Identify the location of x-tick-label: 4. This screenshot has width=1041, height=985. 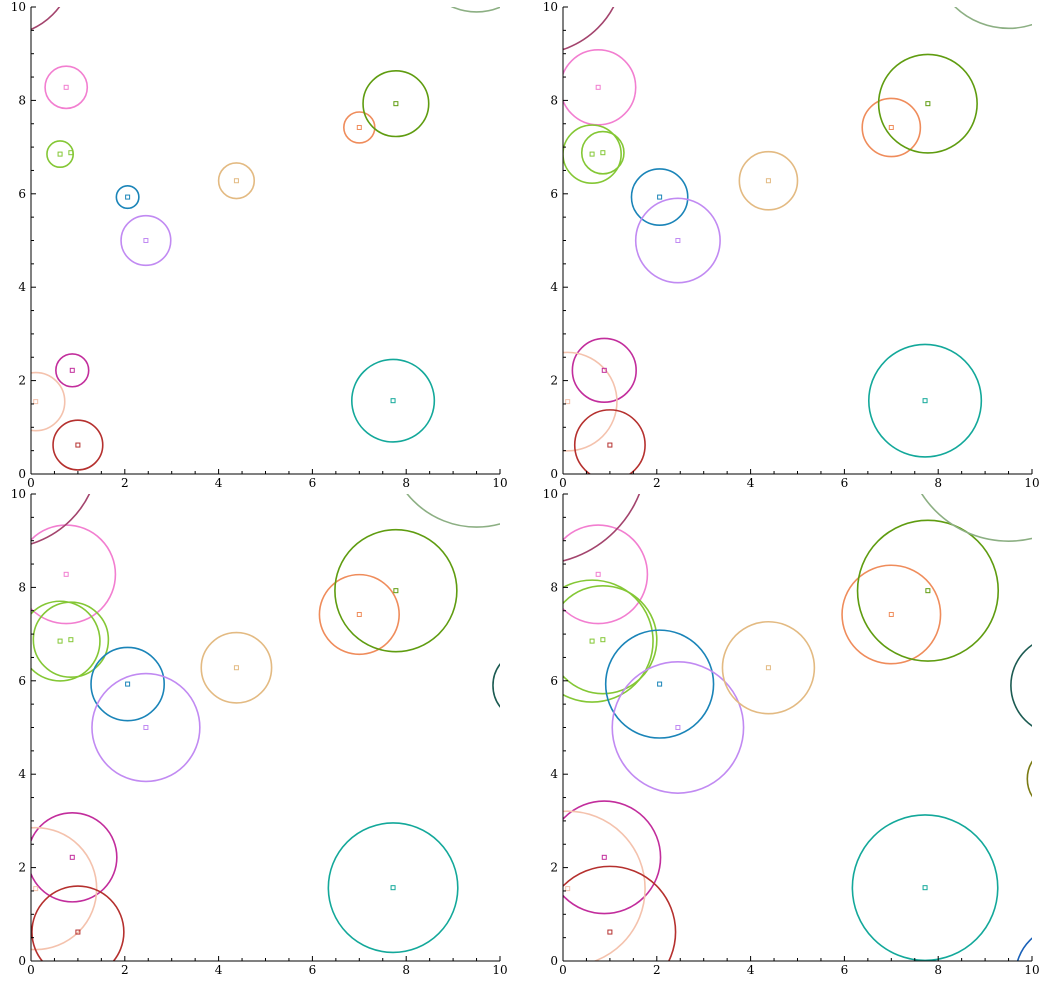
(219, 483).